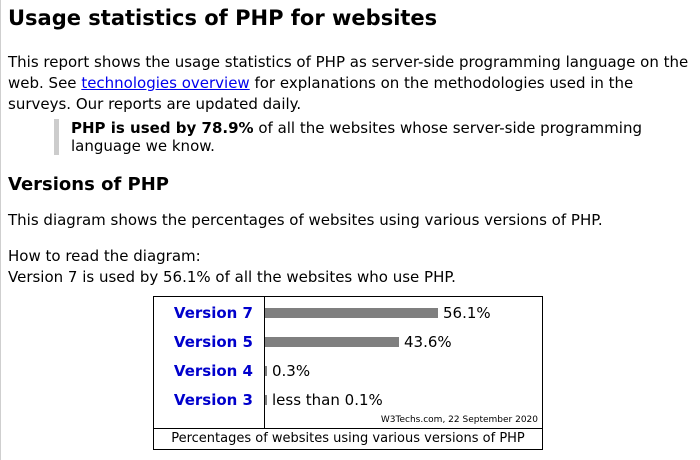 The height and width of the screenshot is (460, 700). What do you see at coordinates (0, 230) in the screenshot?
I see `left-edge-rule` at bounding box center [0, 230].